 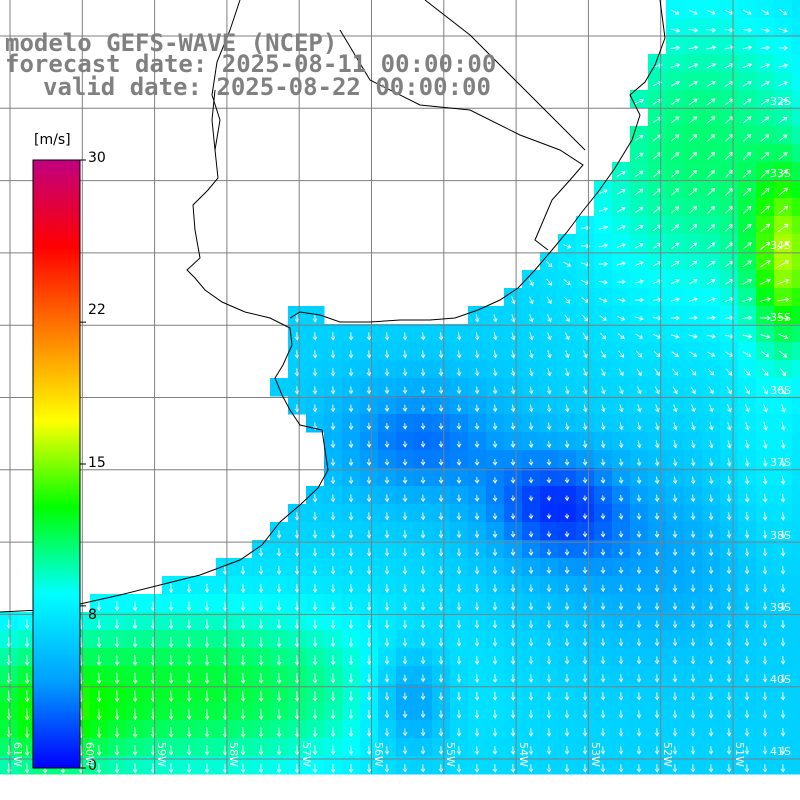 I want to click on lon-label: 57W, so click(x=306, y=754).